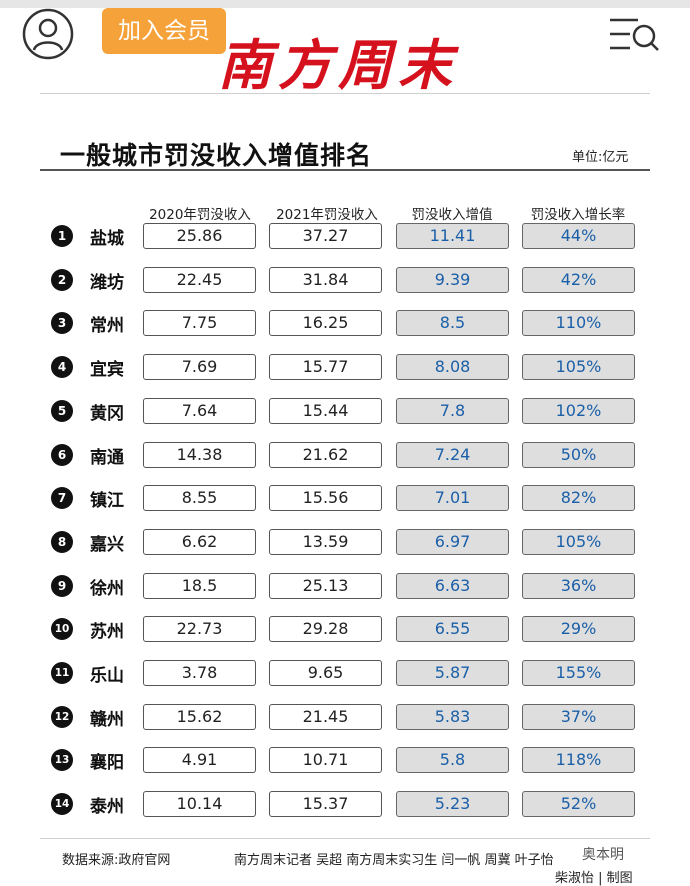  Describe the element at coordinates (578, 323) in the screenshot. I see `cell-rate: 110%` at that location.